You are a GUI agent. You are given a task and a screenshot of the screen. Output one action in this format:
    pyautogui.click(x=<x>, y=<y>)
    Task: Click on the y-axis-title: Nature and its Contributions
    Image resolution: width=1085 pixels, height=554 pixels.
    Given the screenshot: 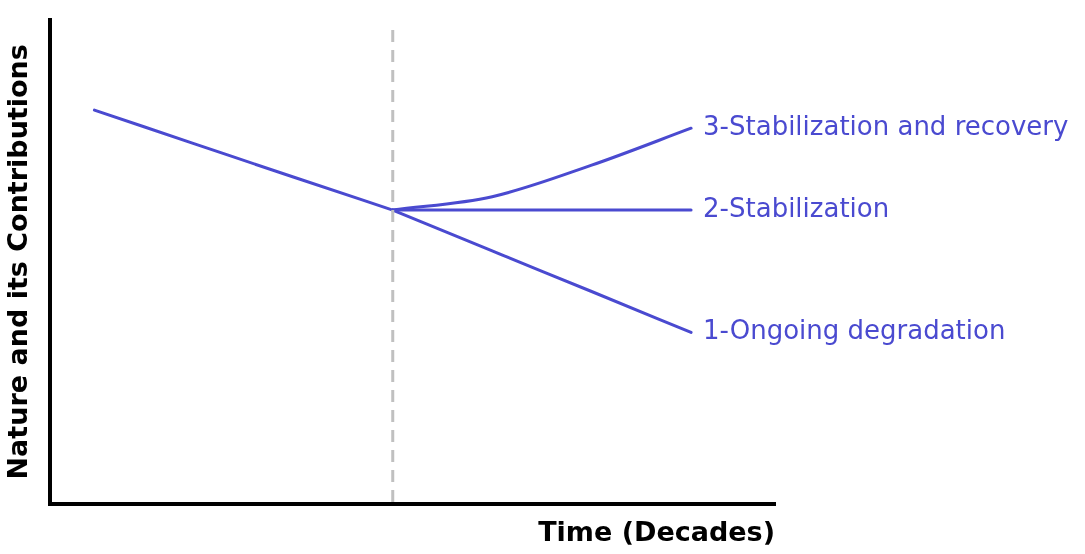 What is the action you would take?
    pyautogui.click(x=18, y=262)
    